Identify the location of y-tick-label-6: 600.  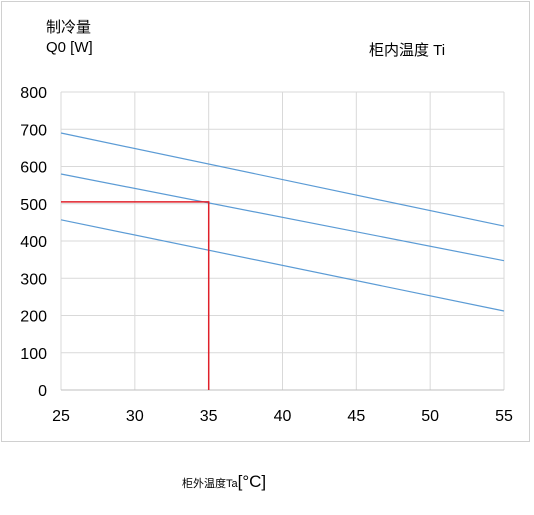
(33, 168).